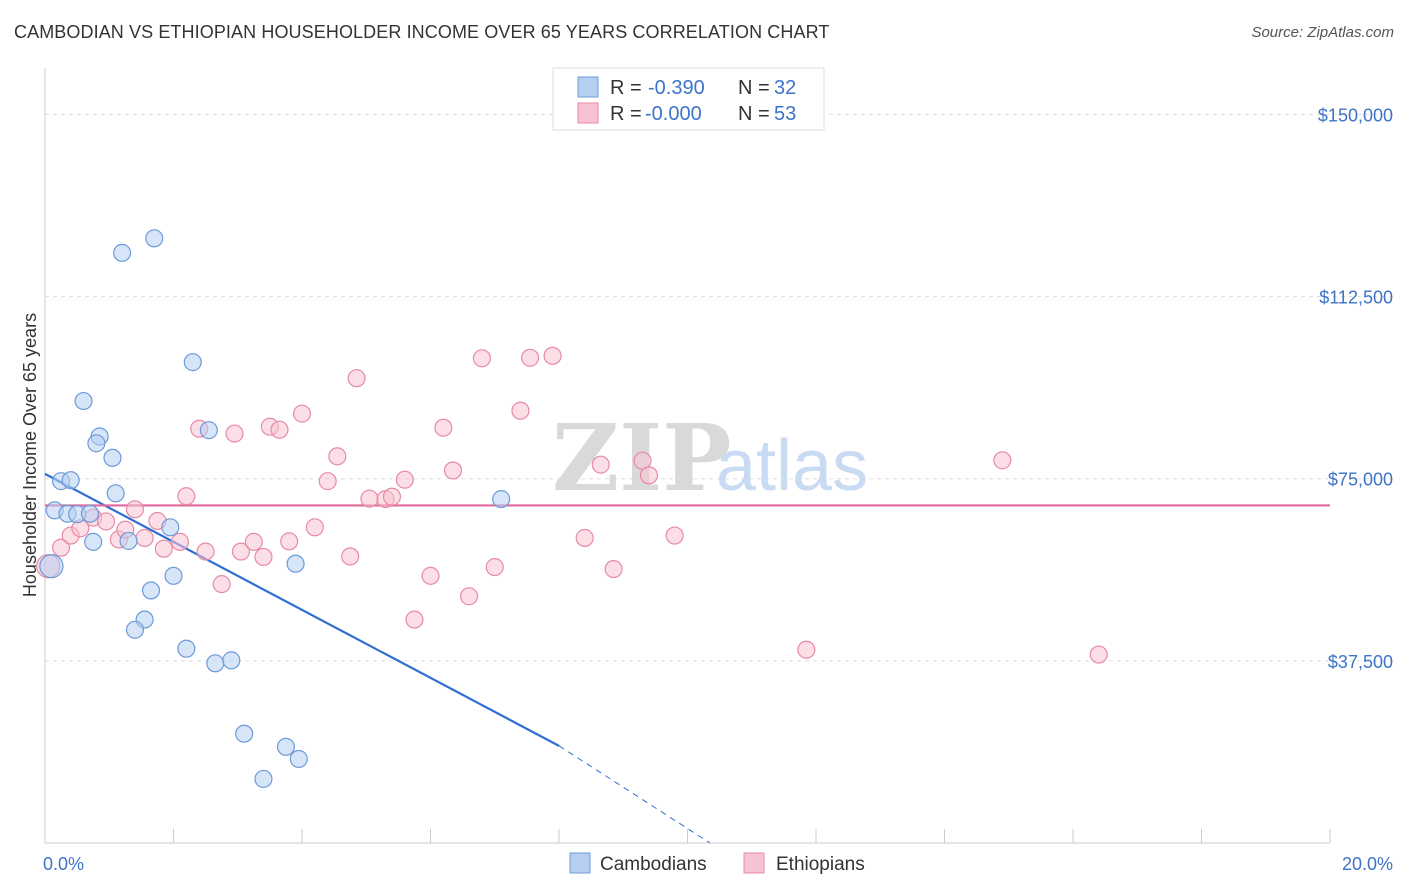 The width and height of the screenshot is (1406, 892). What do you see at coordinates (1360, 662) in the screenshot?
I see `y-tick-label-3: $37,500` at bounding box center [1360, 662].